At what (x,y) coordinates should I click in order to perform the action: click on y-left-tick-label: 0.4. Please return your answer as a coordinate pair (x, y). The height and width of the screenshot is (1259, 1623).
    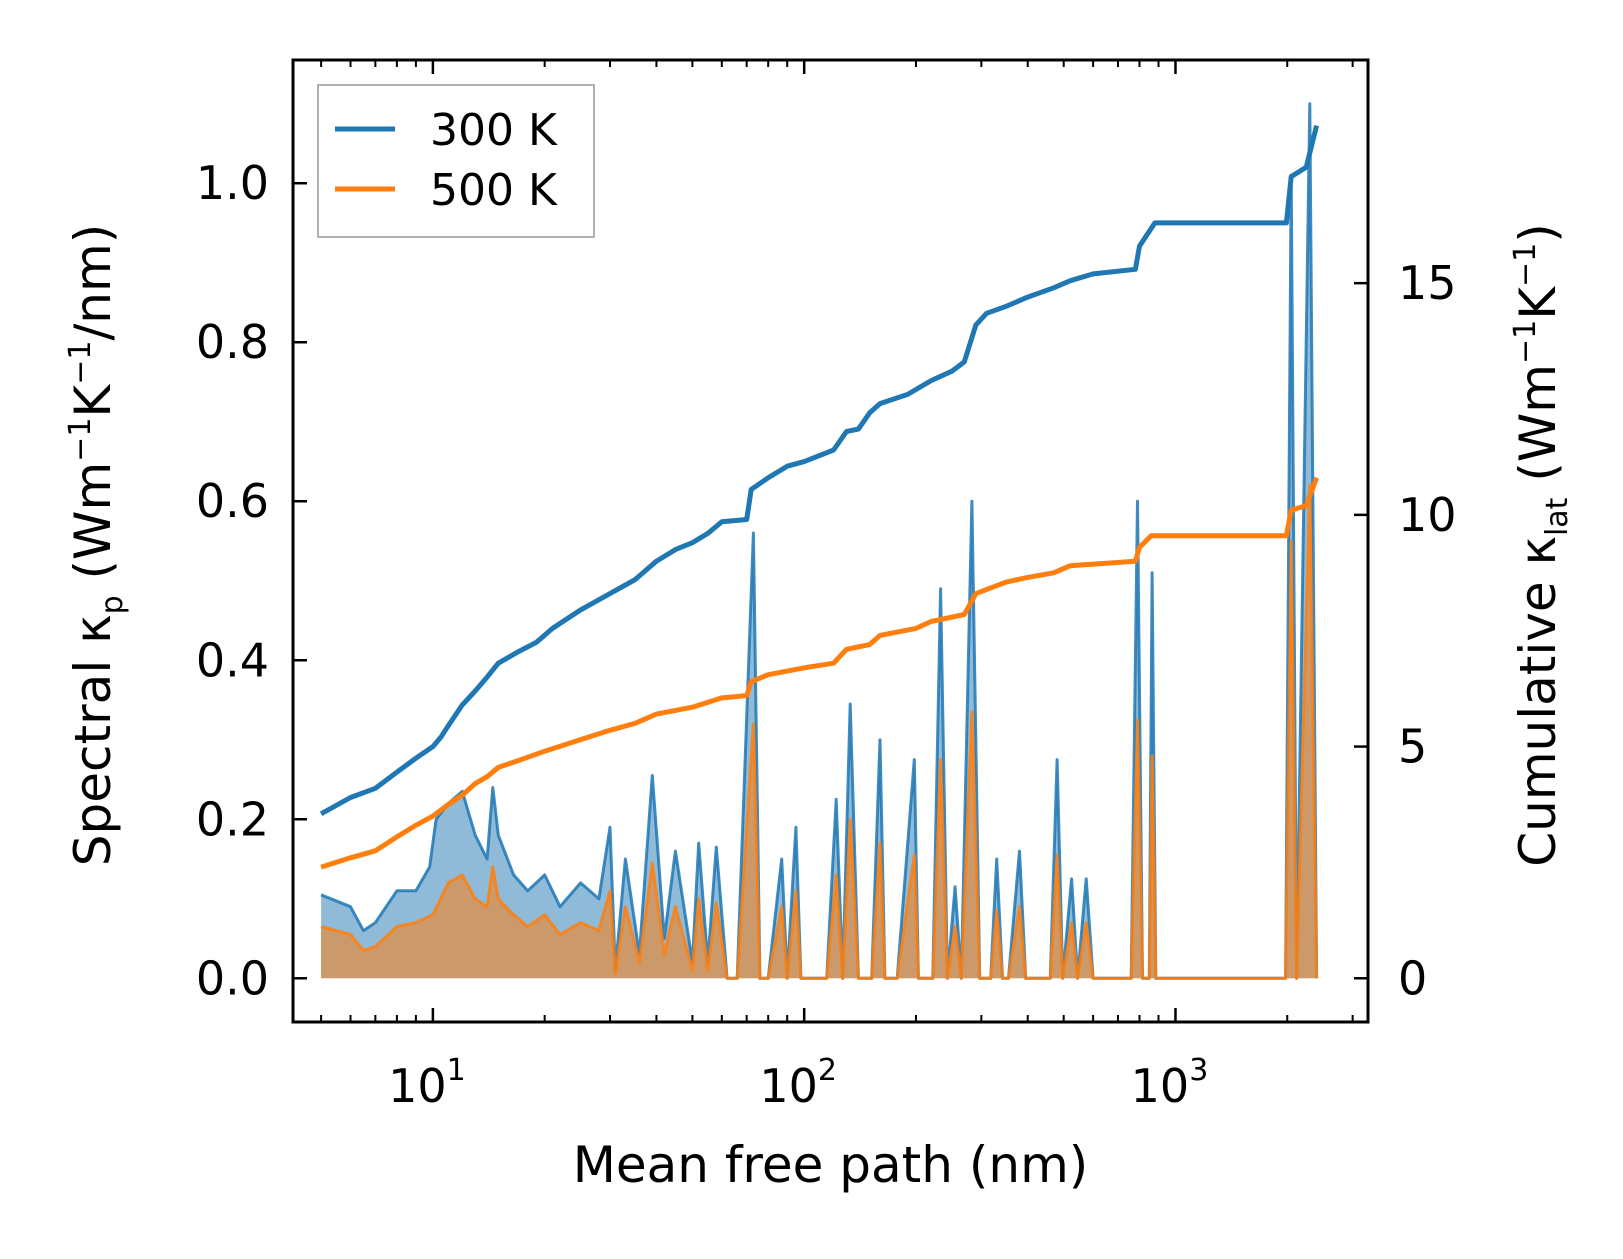
    Looking at the image, I should click on (232, 660).